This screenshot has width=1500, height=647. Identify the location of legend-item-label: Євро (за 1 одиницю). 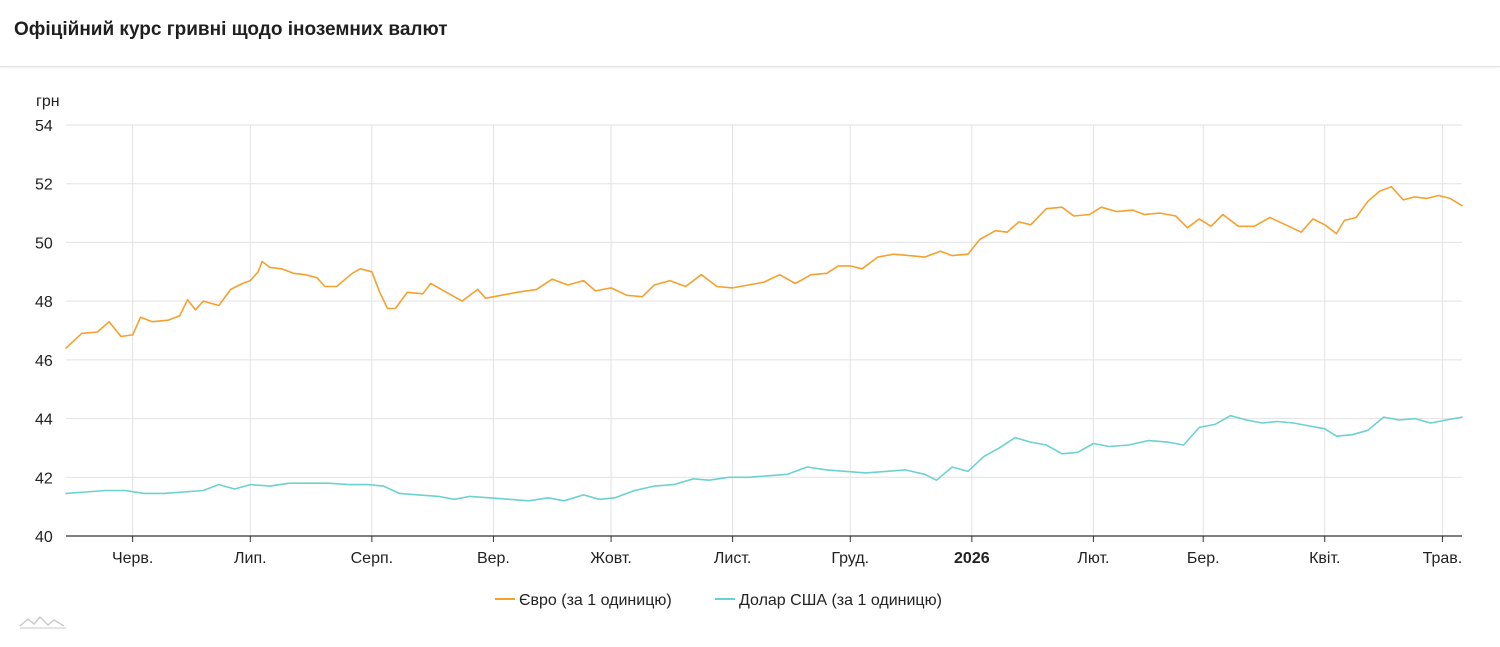
(595, 600).